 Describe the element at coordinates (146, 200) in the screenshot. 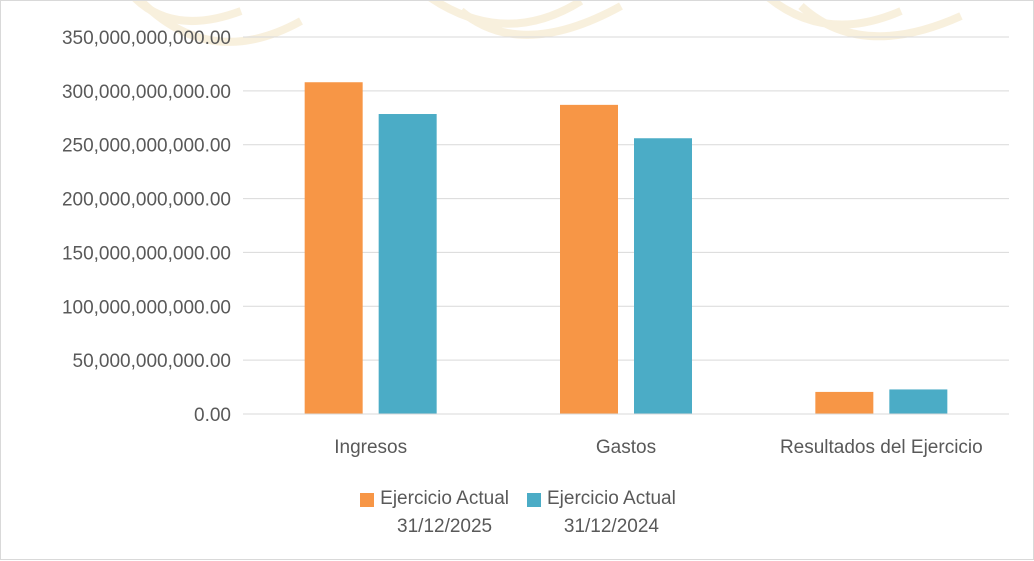

I see `y-tick-label: 200,000,000,000.00` at that location.